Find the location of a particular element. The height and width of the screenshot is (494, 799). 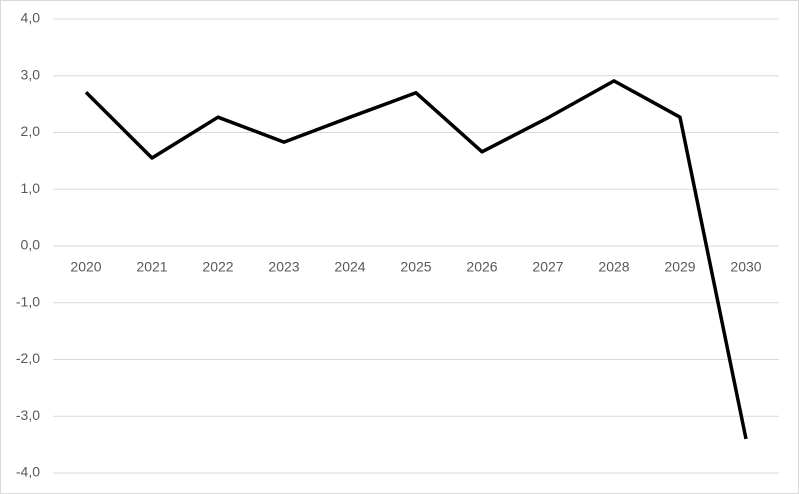

y-tick-label: 1,0 is located at coordinates (31, 188).